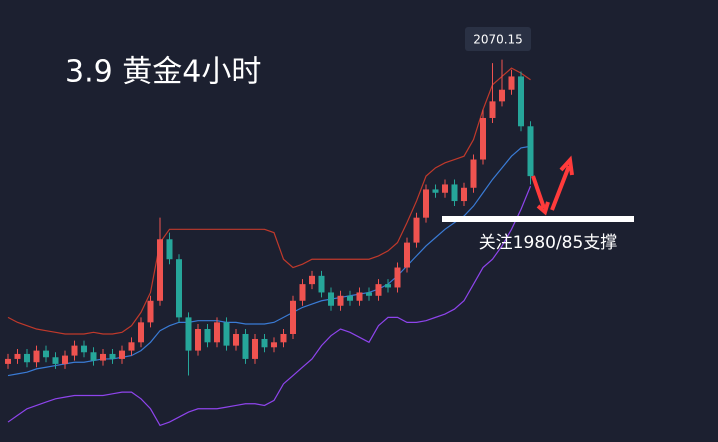 This screenshot has width=718, height=442. I want to click on price-label: 2070.15, so click(498, 40).